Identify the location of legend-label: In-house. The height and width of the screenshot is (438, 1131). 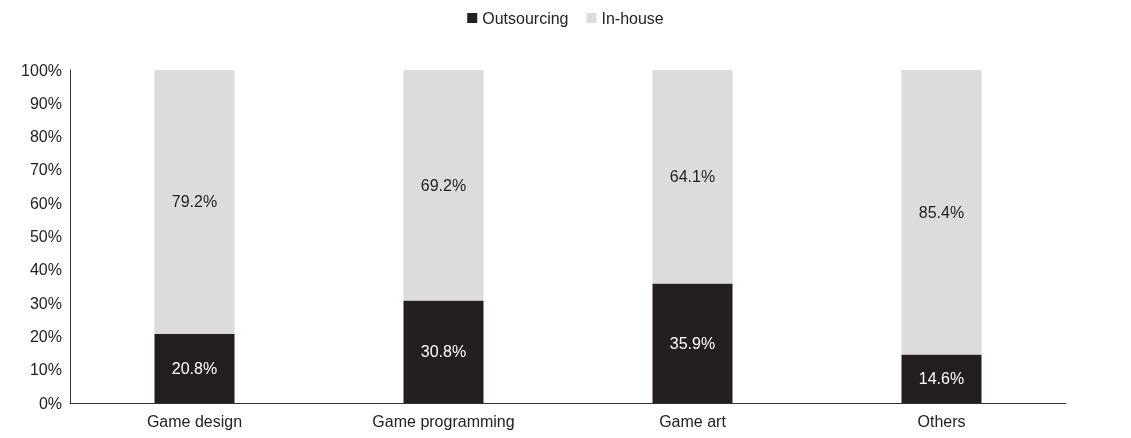
(632, 18).